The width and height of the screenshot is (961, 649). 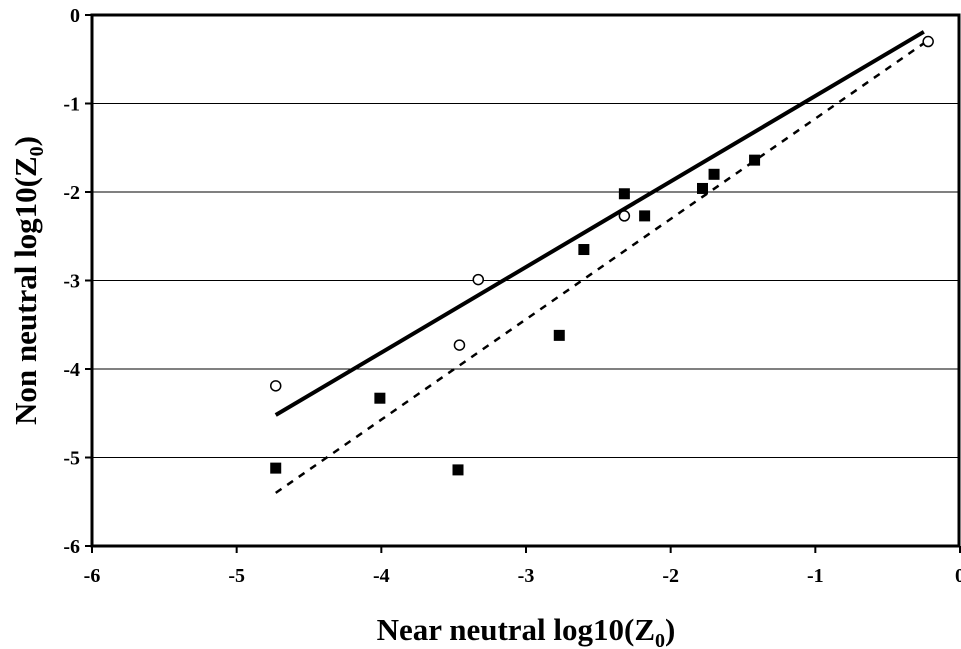 I want to click on x-tick-label-5: -1, so click(x=815, y=576).